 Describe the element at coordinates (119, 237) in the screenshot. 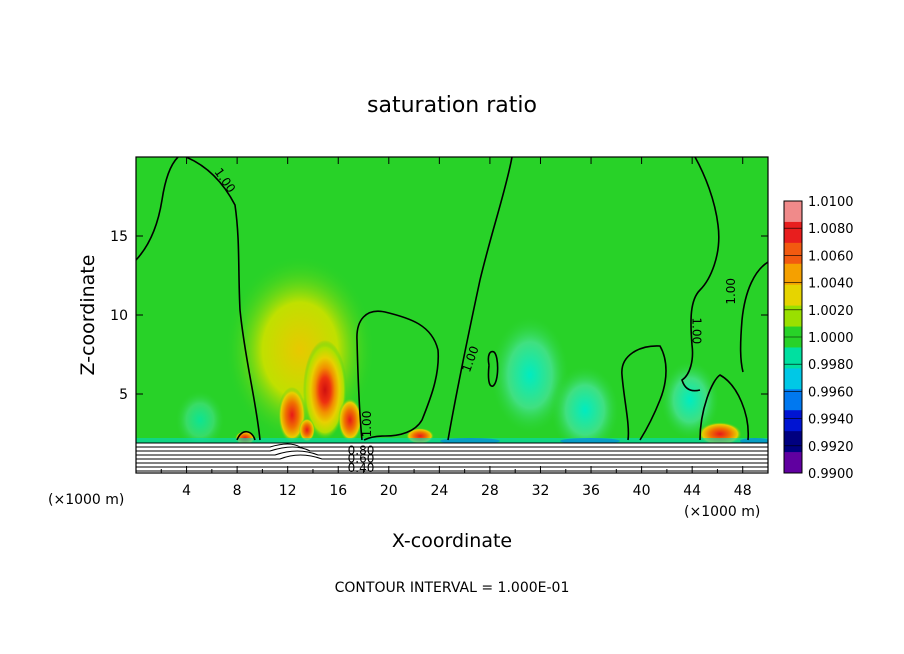

I see `y-tick-label: 15` at that location.